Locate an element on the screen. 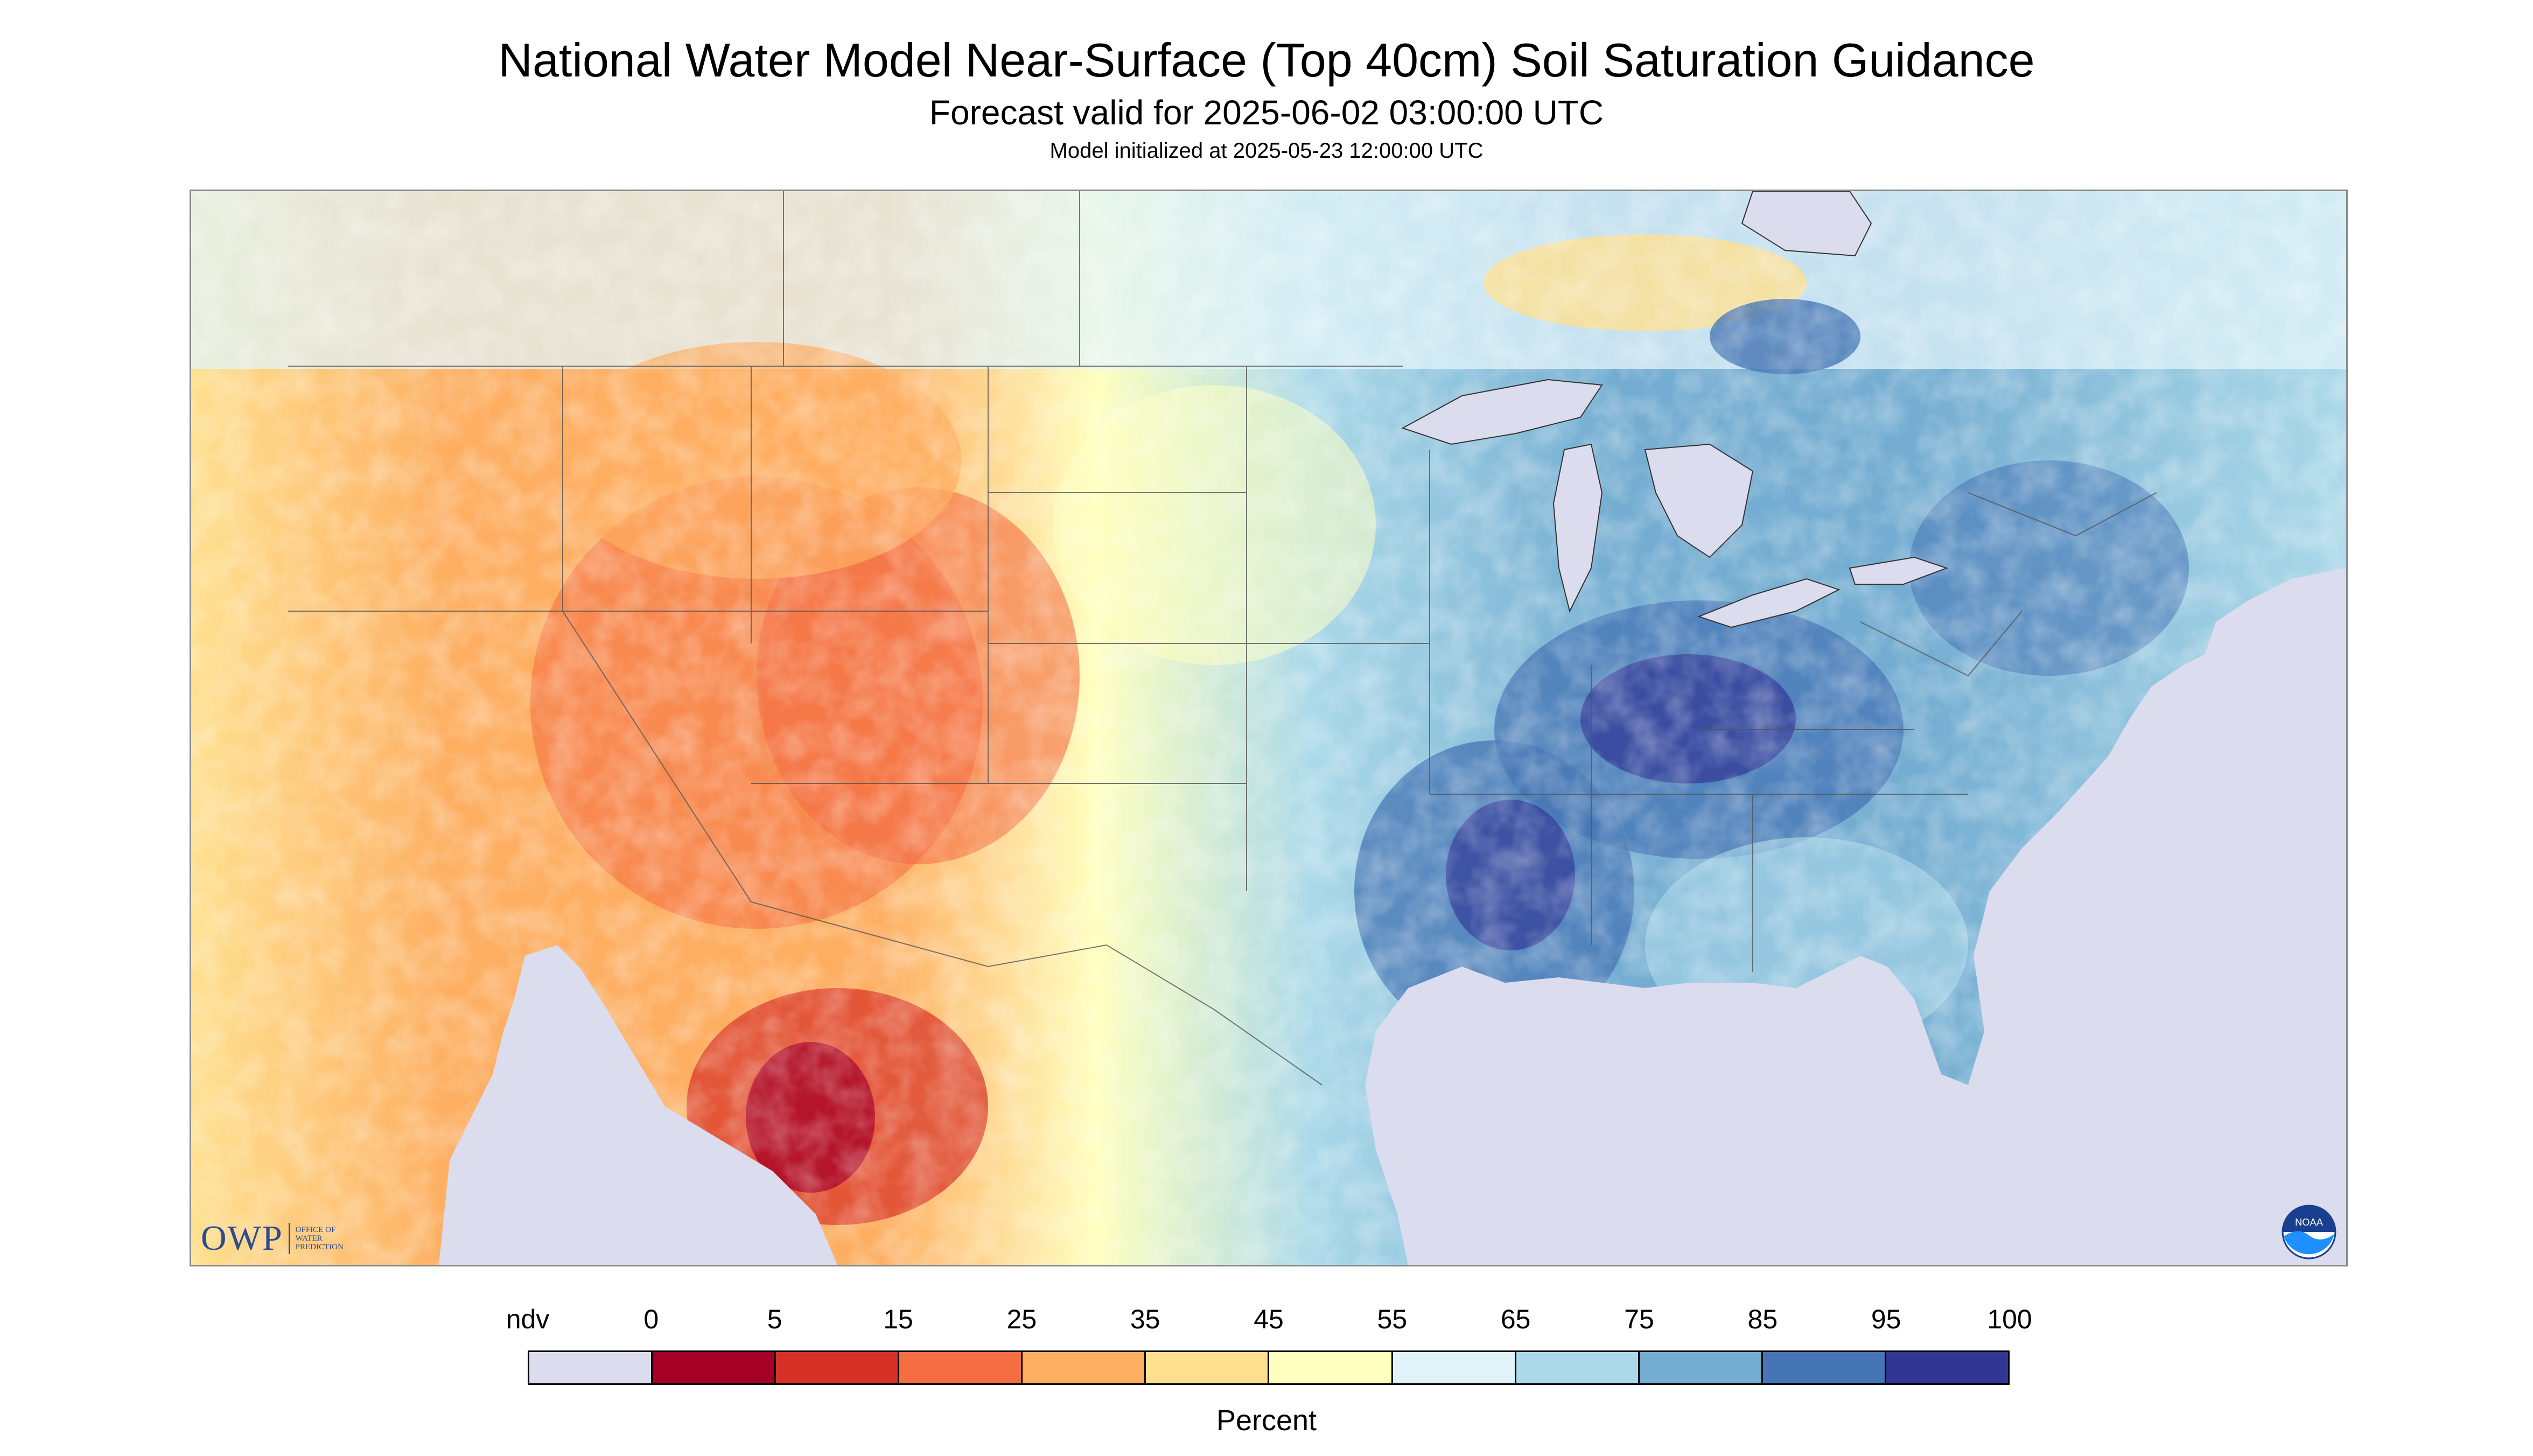 The image size is (2533, 1456). legend-tick-label: 5 is located at coordinates (775, 1319).